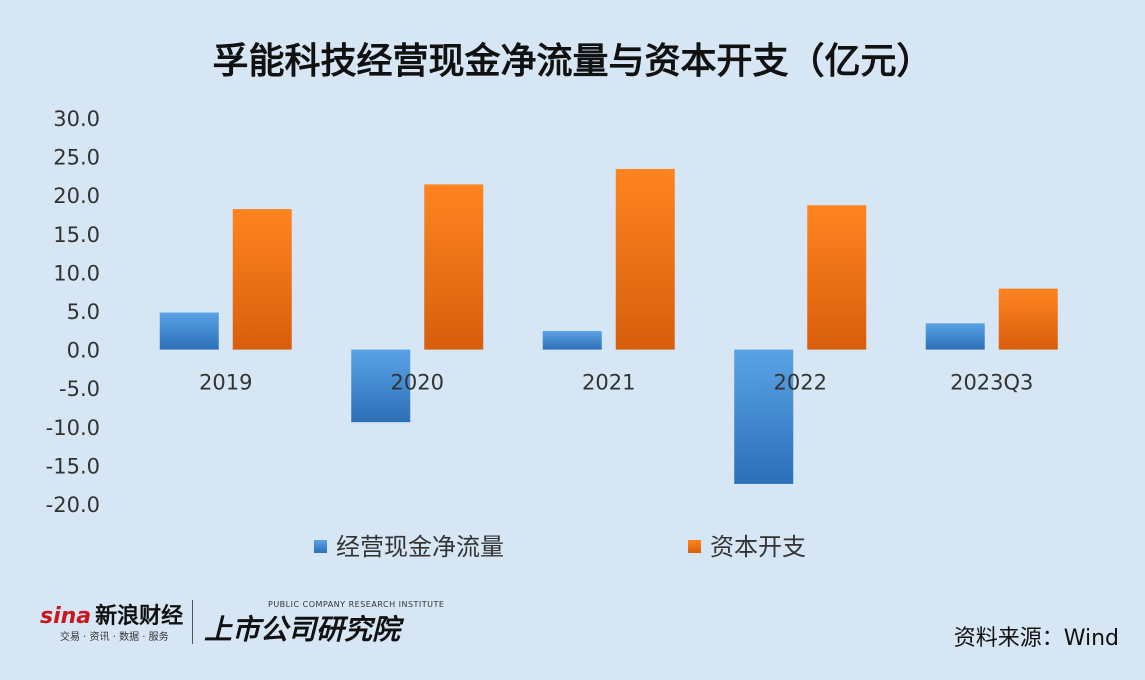 This screenshot has width=1145, height=680. I want to click on bar-operating-cash-flow-2021, so click(572, 340).